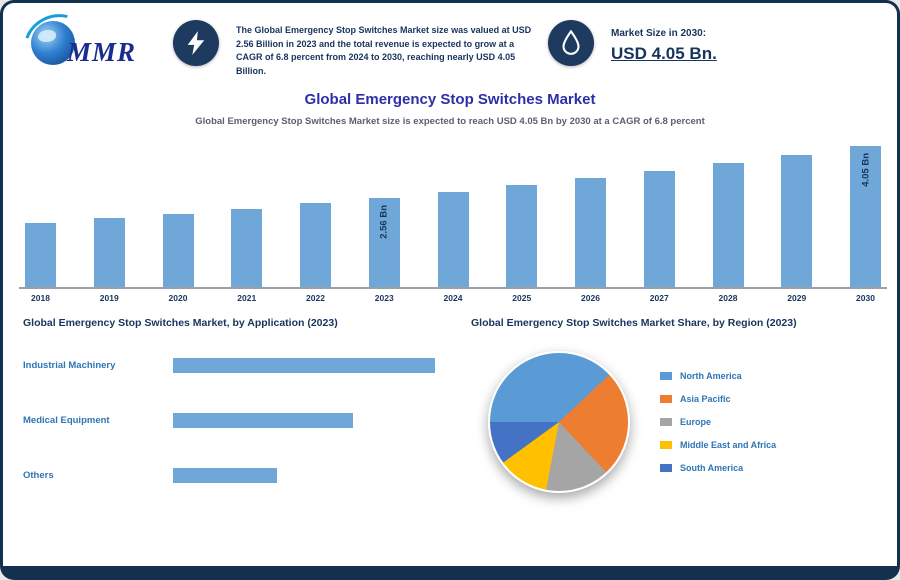 Image resolution: width=900 pixels, height=580 pixels. I want to click on bar-2018, so click(40, 255).